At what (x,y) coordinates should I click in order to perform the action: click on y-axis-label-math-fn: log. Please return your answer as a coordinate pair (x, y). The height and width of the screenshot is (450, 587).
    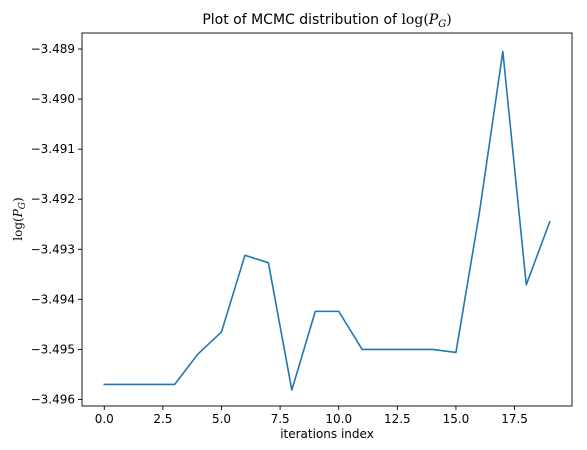
    Looking at the image, I should click on (18, 231).